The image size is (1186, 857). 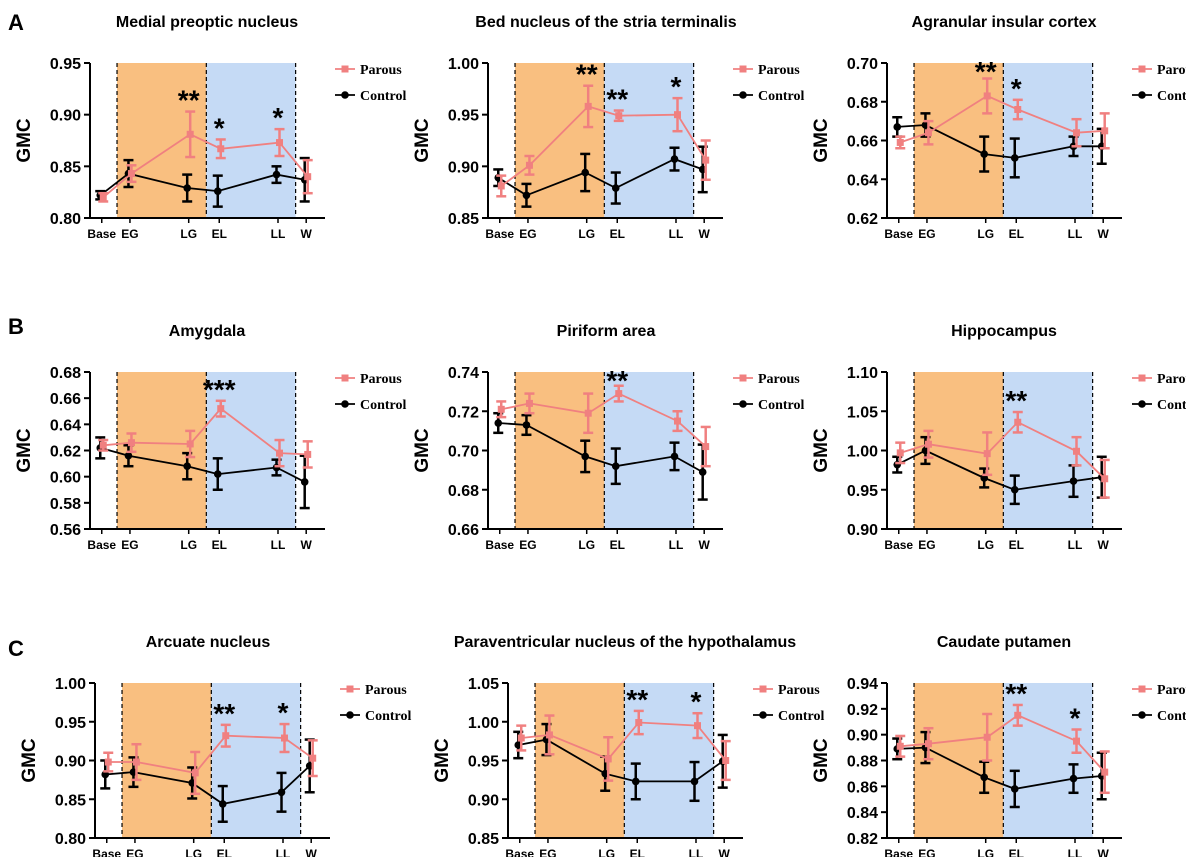 What do you see at coordinates (669, 760) in the screenshot?
I see `lactation-shade` at bounding box center [669, 760].